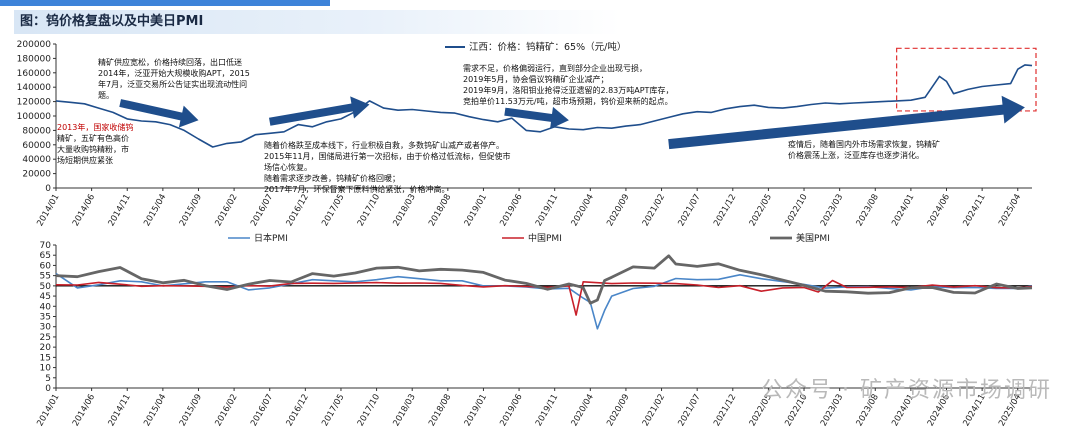 The height and width of the screenshot is (430, 1080). Describe the element at coordinates (93, 149) in the screenshot. I see `ann-2013-black-line: 大量收购钨精粉，市` at that location.